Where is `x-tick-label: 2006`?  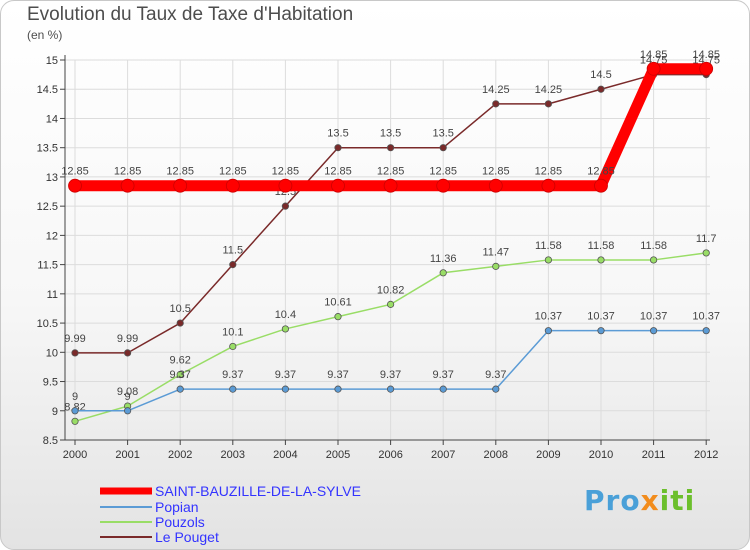
x-tick-label: 2006 is located at coordinates (390, 455).